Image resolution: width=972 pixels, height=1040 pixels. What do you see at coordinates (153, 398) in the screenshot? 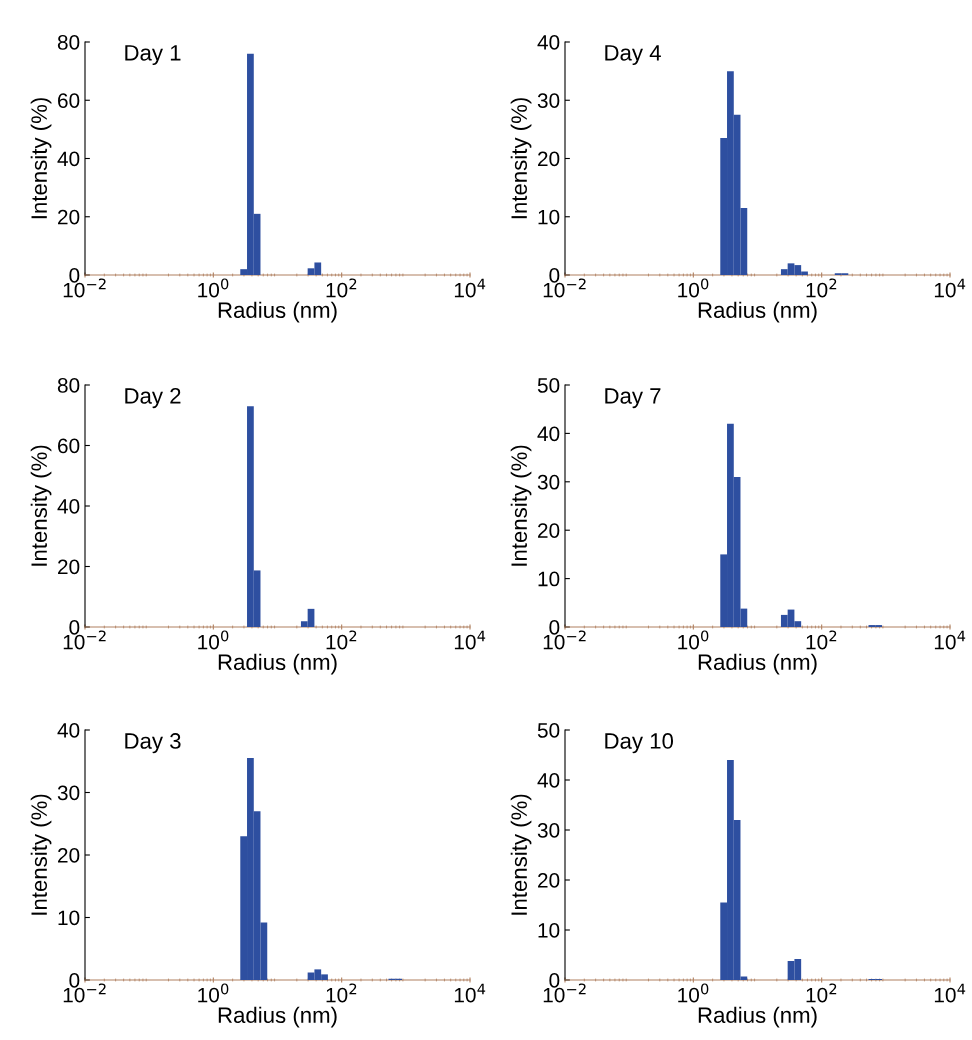
I see `chart-title: Day 2` at bounding box center [153, 398].